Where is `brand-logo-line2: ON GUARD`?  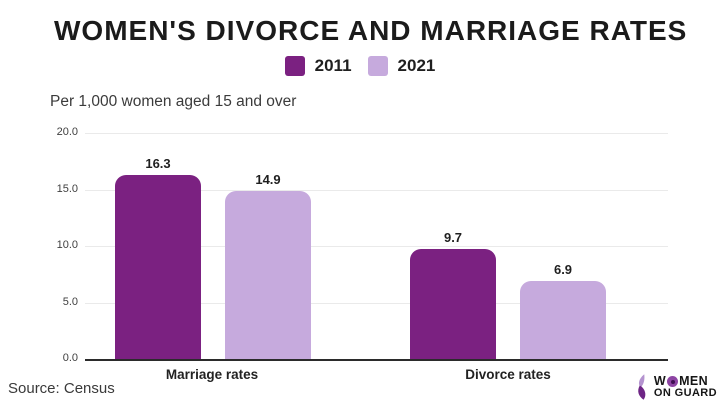
brand-logo-line2: ON GUARD is located at coordinates (685, 392).